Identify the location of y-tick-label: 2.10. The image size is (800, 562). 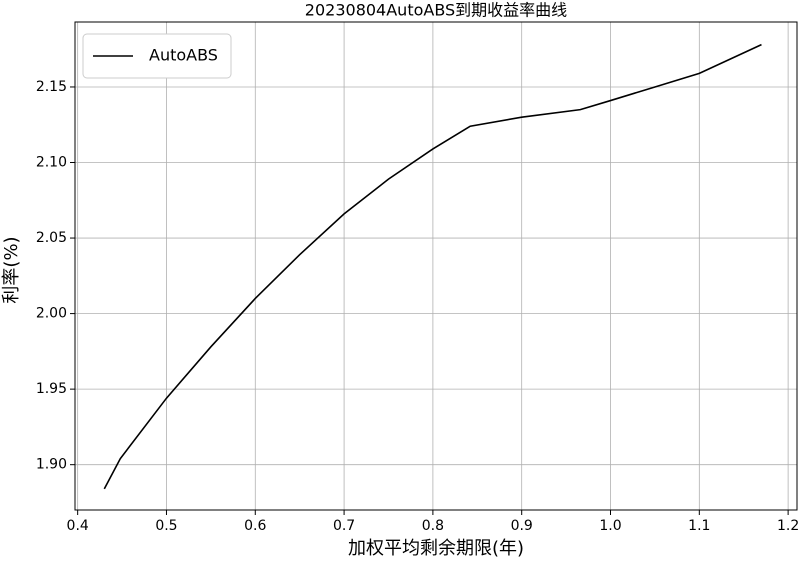
(51, 163).